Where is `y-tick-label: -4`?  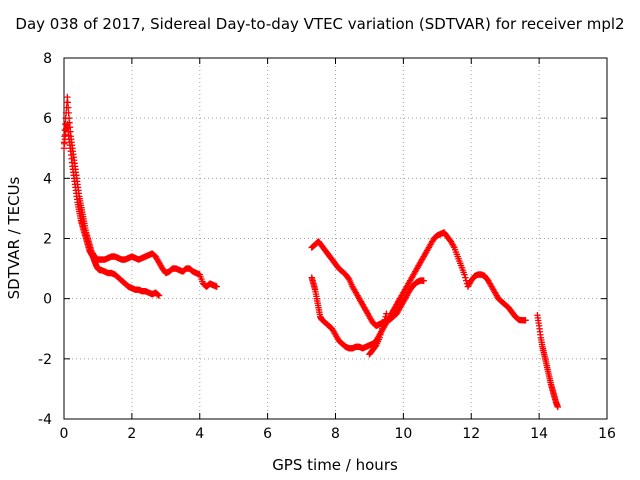 y-tick-label: -4 is located at coordinates (45, 420).